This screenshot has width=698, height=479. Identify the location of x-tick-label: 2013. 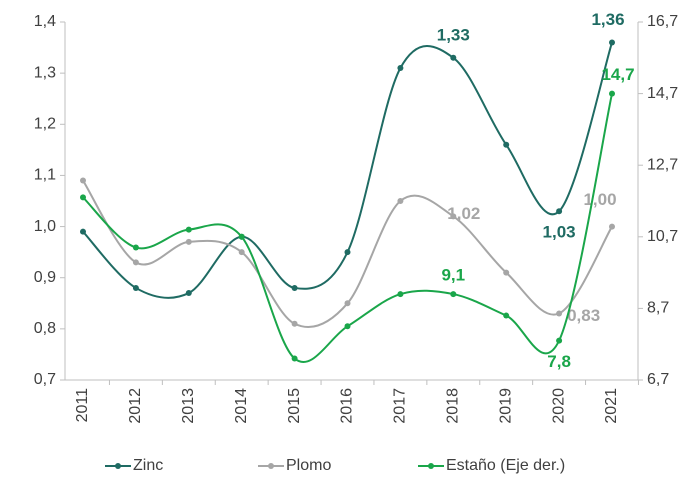
(188, 406).